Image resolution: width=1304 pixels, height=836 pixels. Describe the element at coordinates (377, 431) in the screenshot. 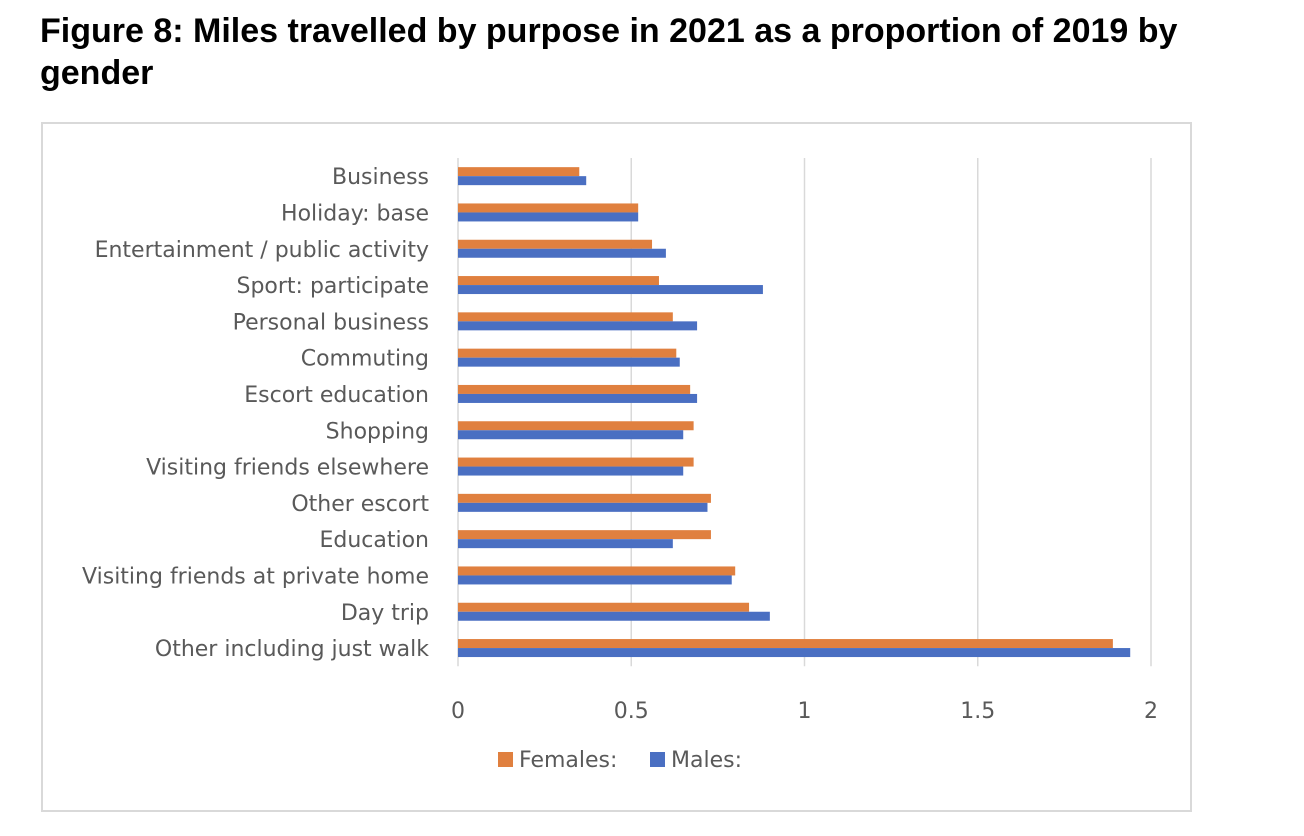

I see `category-label: Shopping` at that location.